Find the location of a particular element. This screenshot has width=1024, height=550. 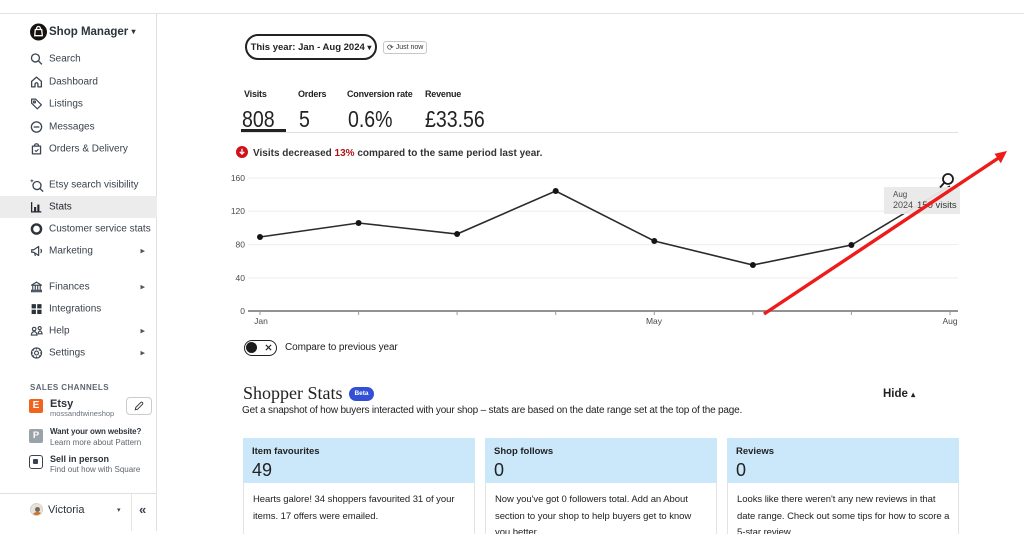

svg-text: May is located at coordinates (654, 321).